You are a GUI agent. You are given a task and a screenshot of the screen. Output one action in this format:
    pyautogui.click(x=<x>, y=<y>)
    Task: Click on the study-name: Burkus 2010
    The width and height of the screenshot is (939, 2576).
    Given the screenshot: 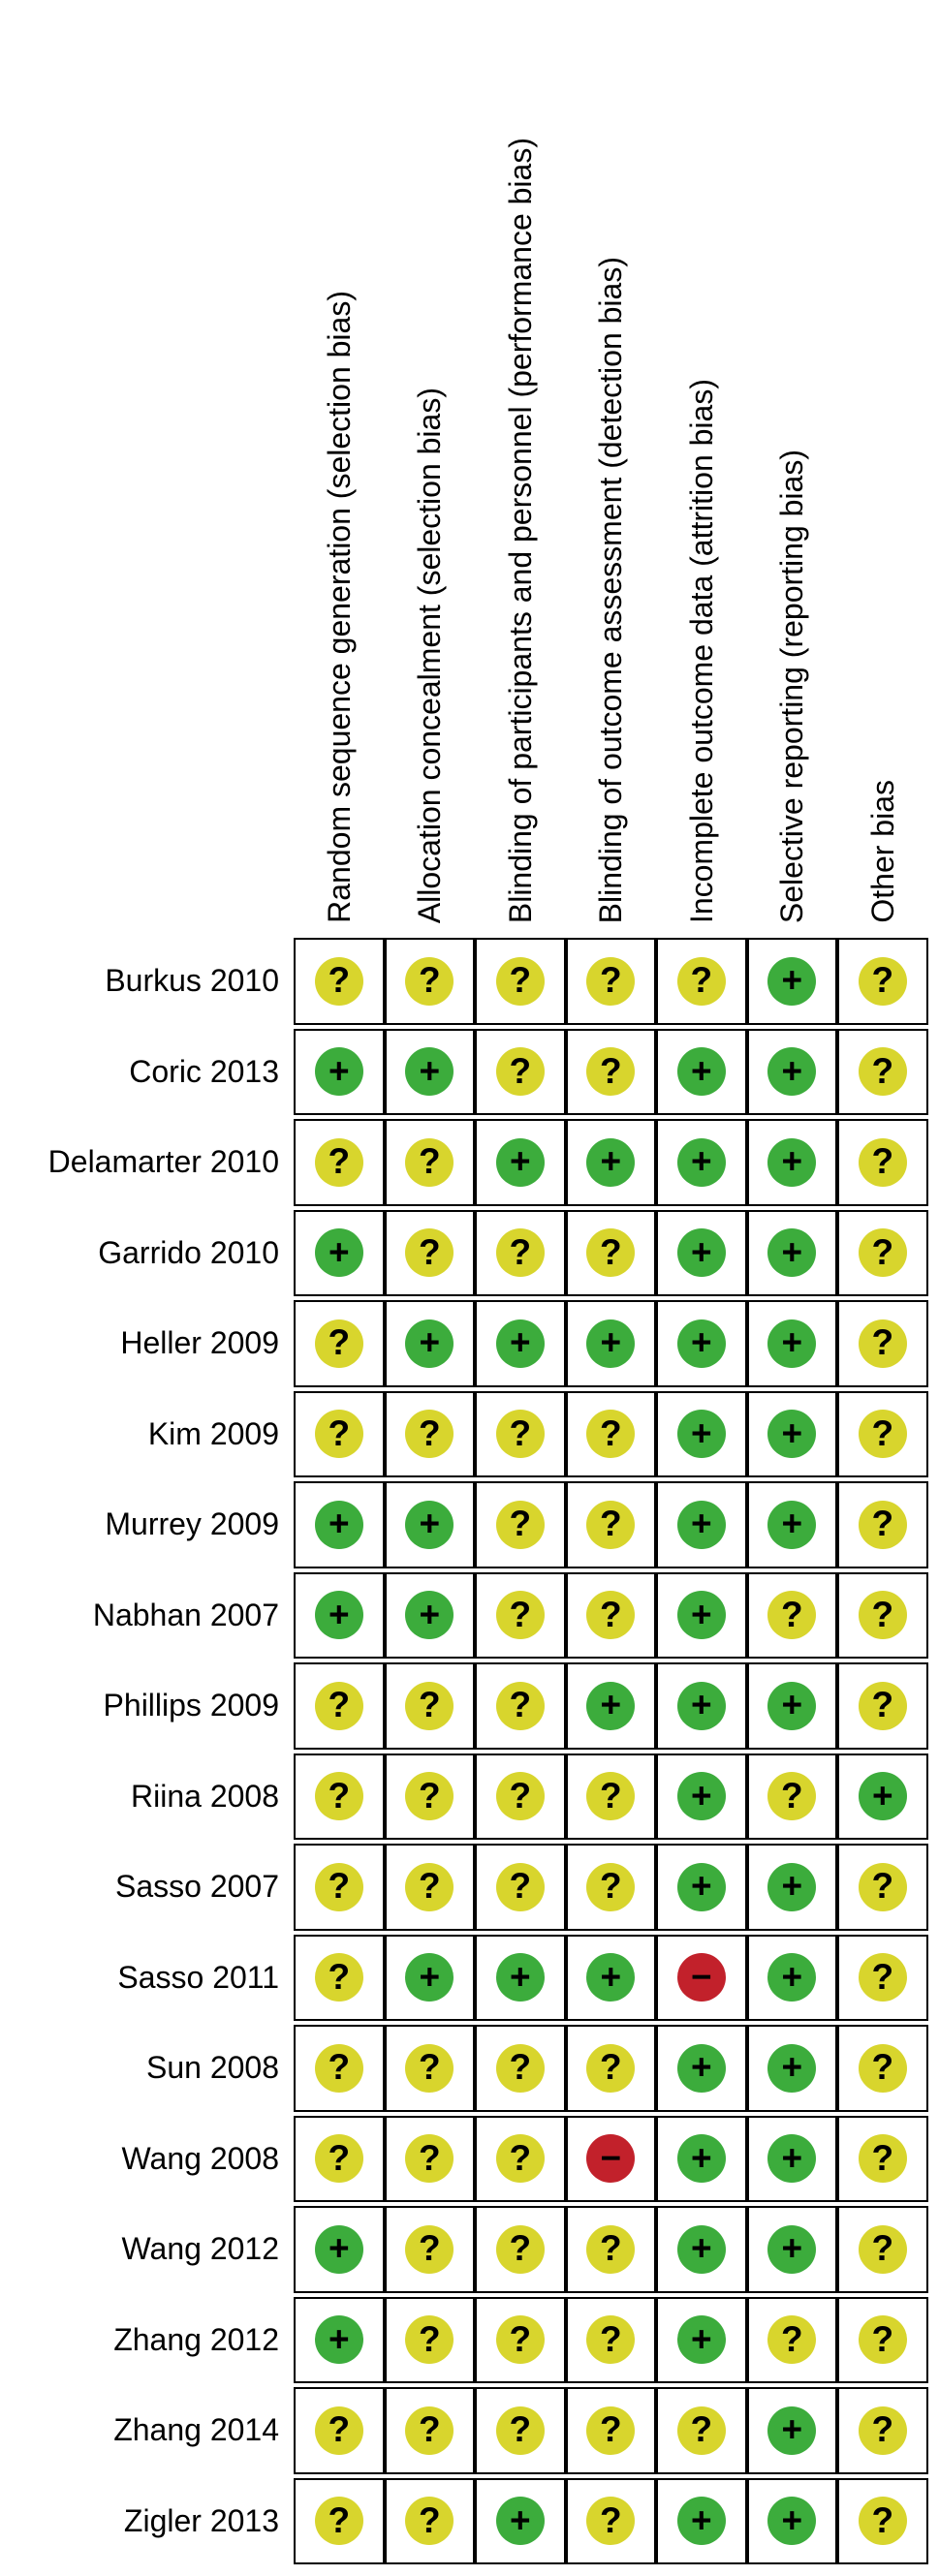 What is the action you would take?
    pyautogui.click(x=192, y=981)
    